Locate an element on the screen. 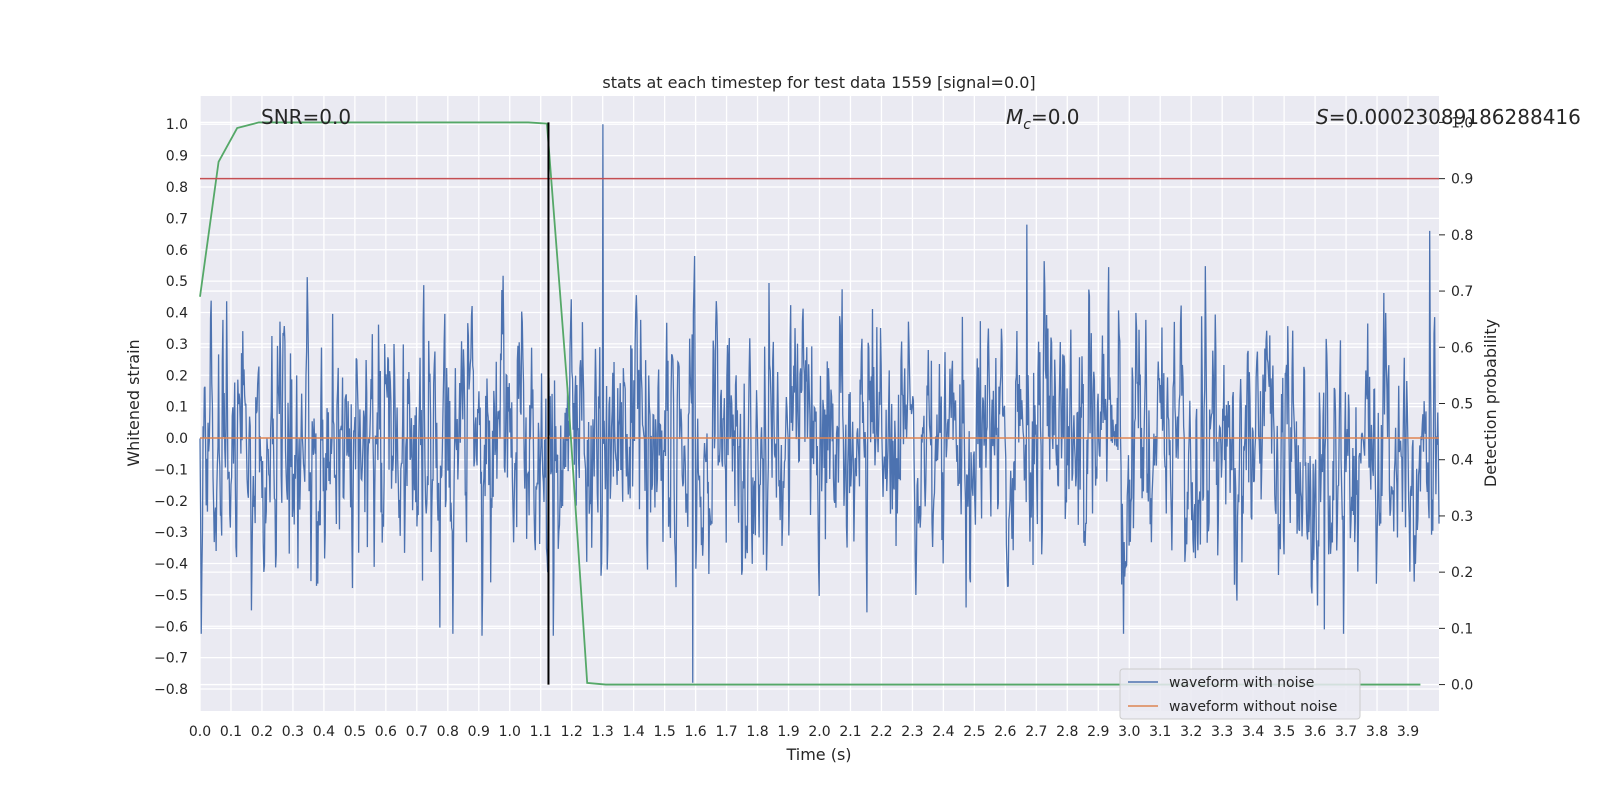  x-tick-label: 1.0 is located at coordinates (510, 732).